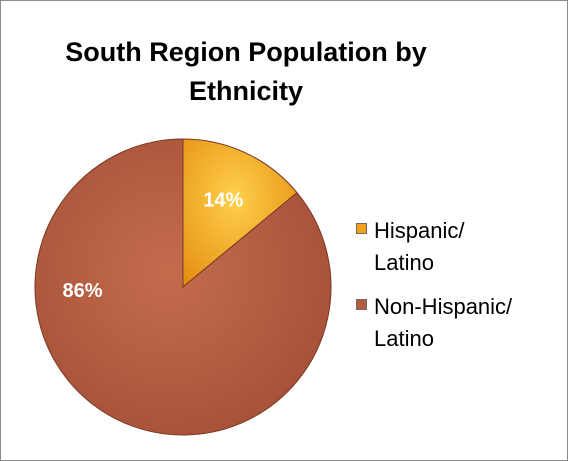 This screenshot has height=461, width=568. I want to click on legend-label-hispanic-latino-line1: Hispanic/, so click(419, 230).